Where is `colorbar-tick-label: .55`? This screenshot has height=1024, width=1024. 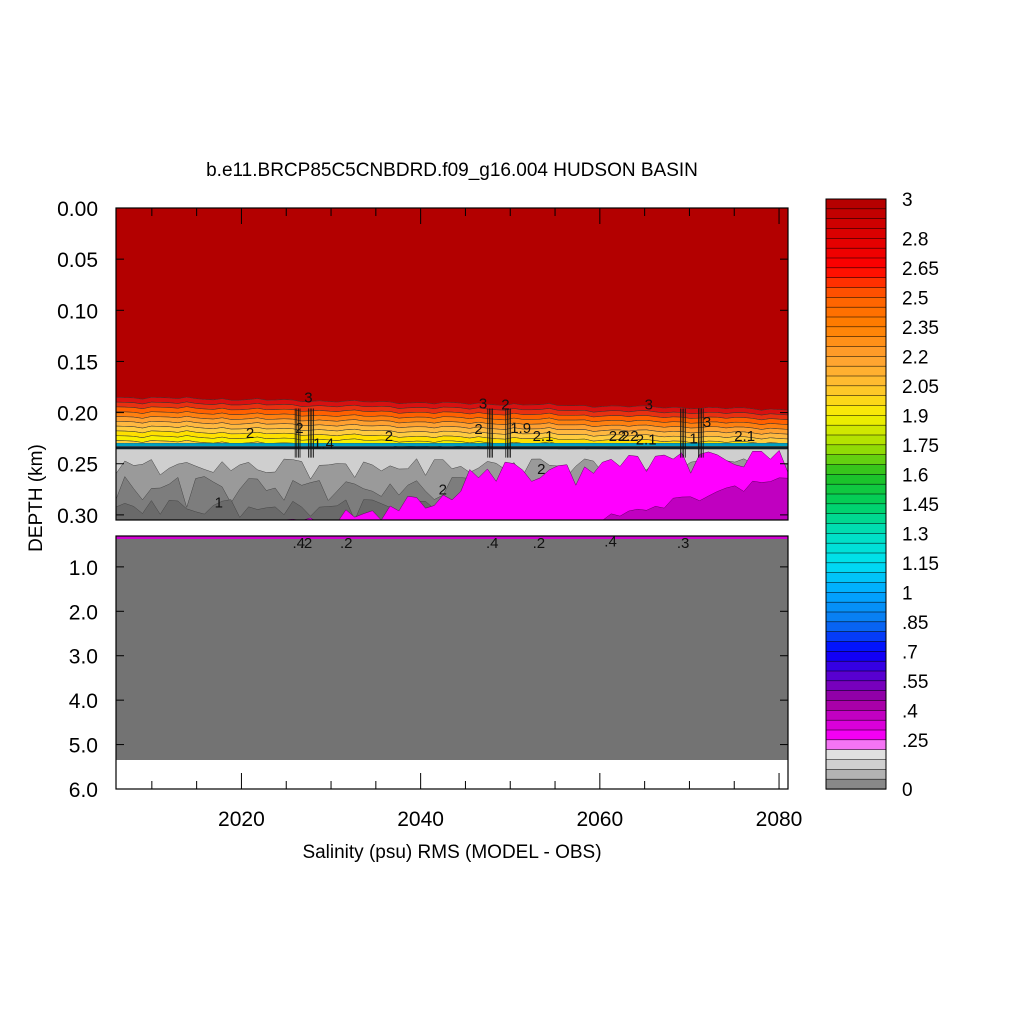
colorbar-tick-label: .55 is located at coordinates (915, 682).